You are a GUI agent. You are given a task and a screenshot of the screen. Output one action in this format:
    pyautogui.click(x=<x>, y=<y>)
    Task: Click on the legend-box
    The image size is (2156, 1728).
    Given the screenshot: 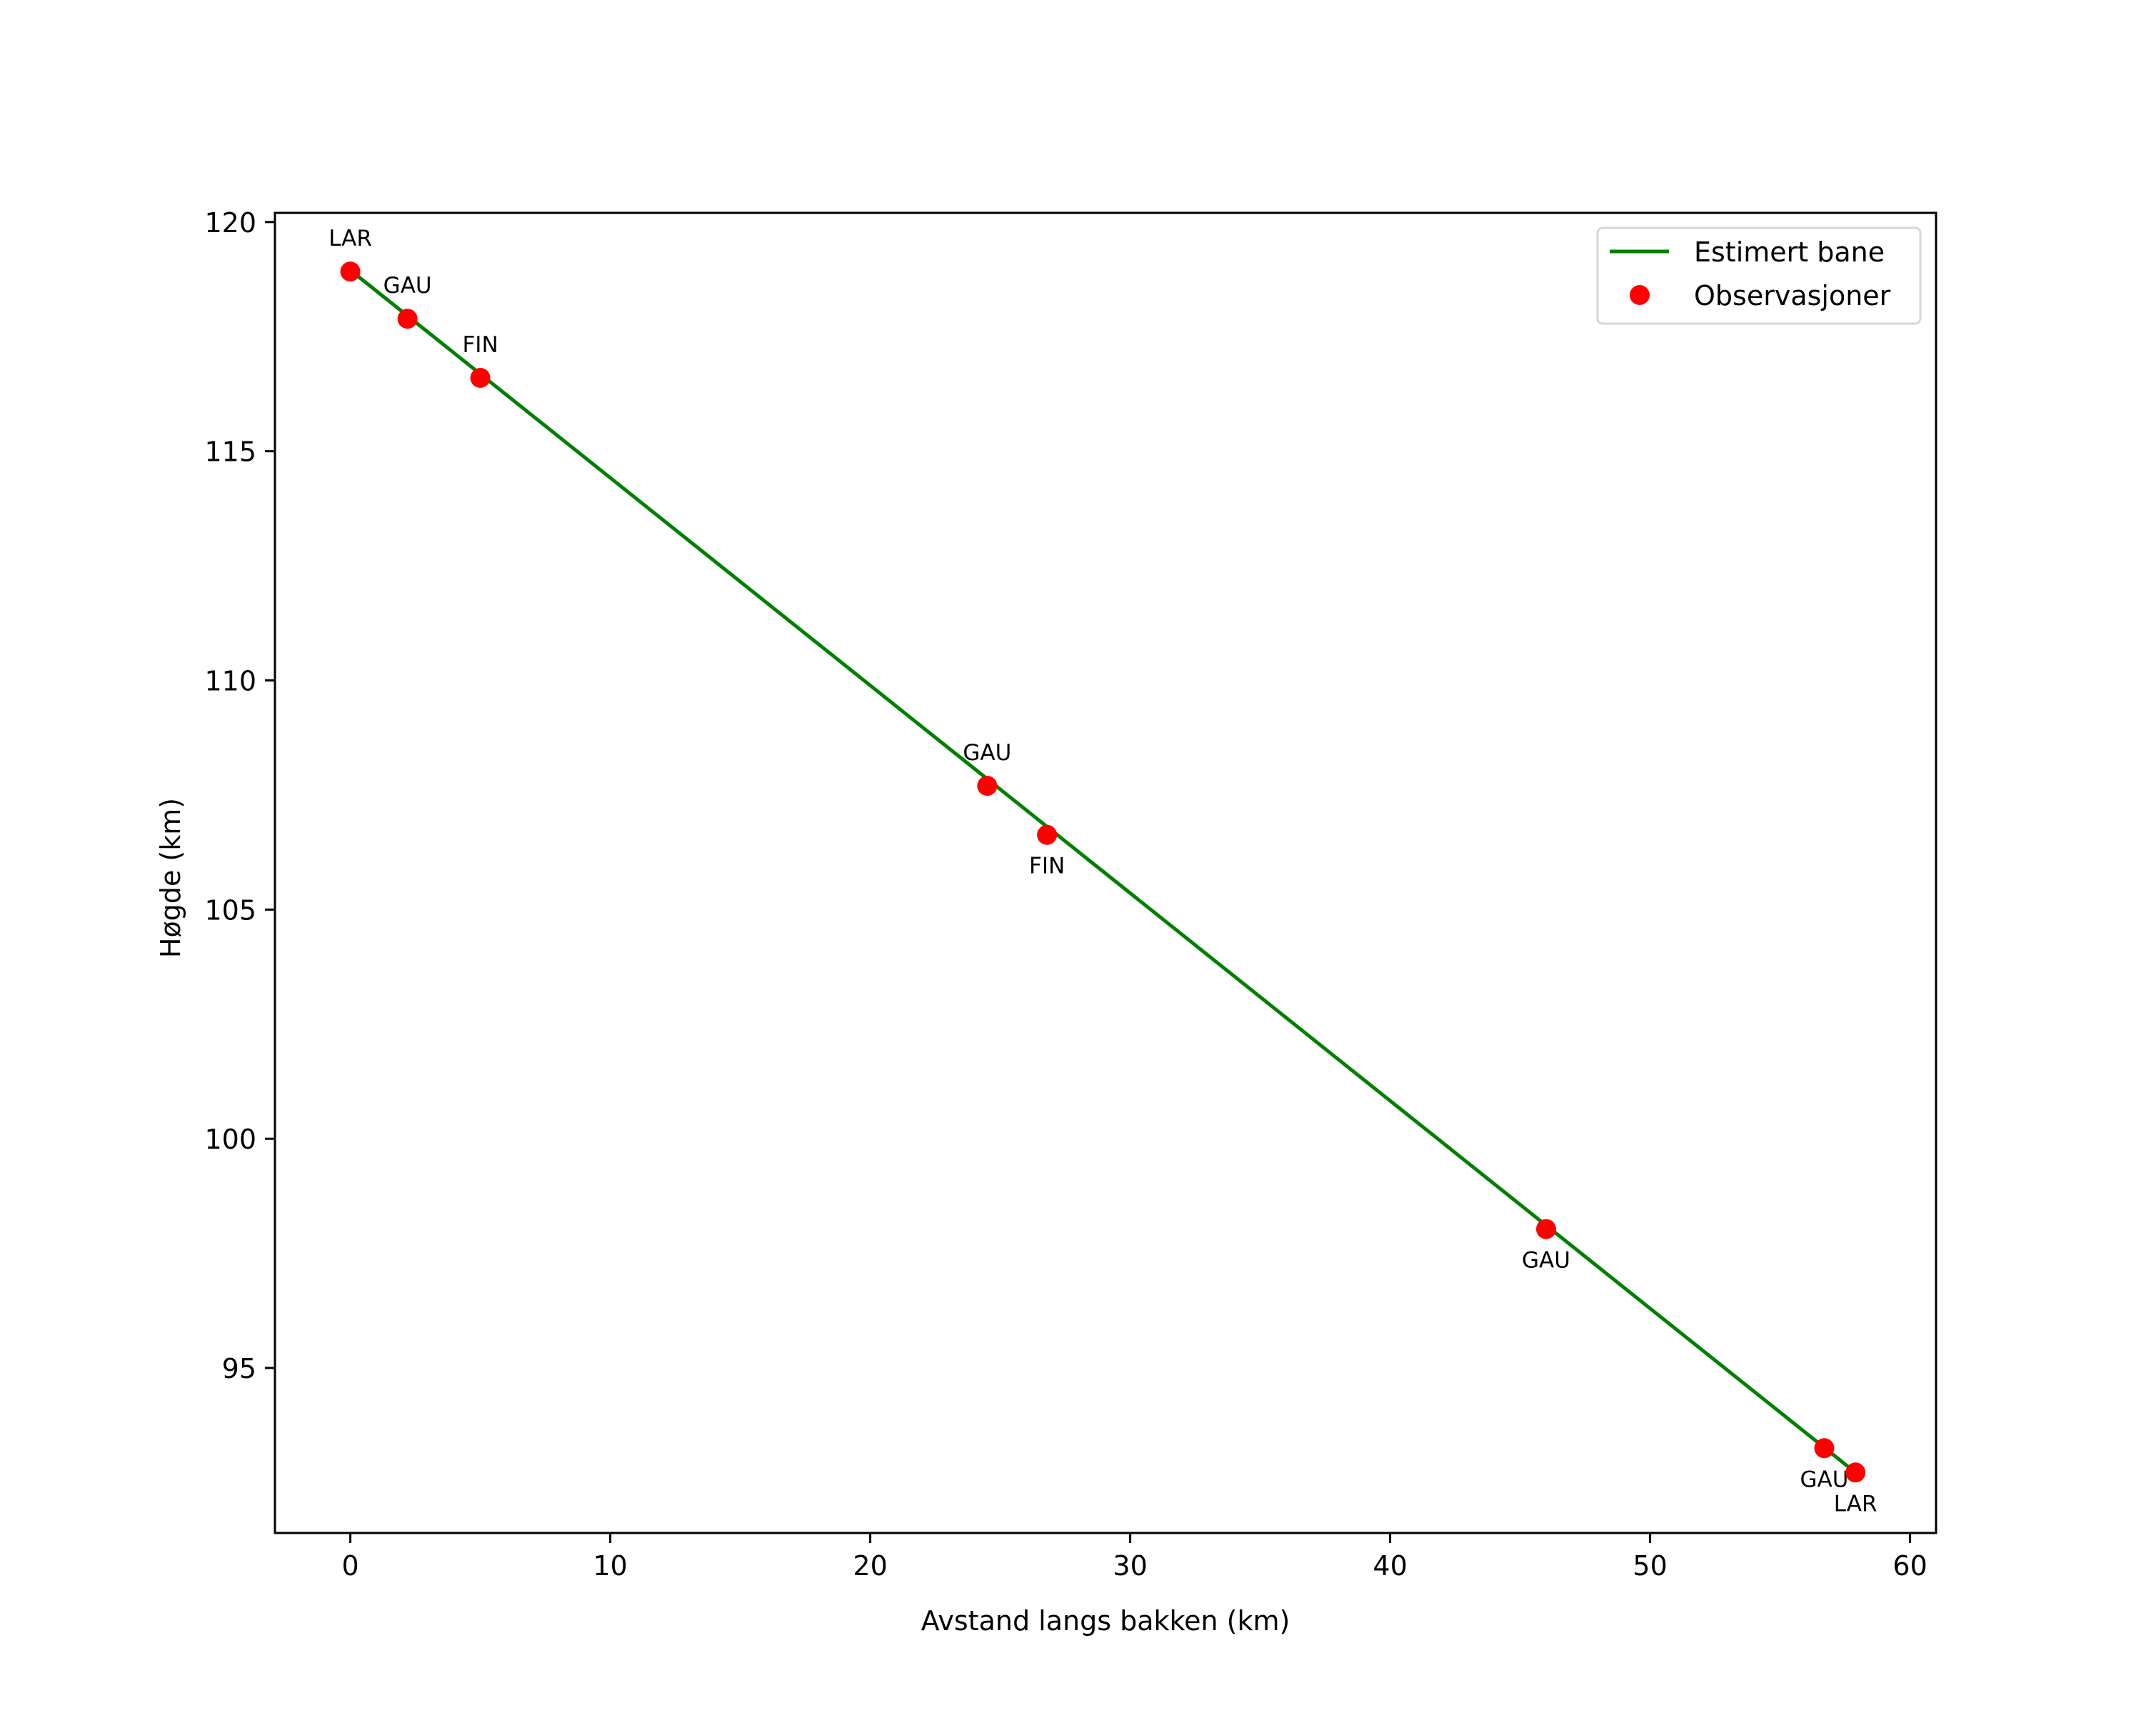 What is the action you would take?
    pyautogui.click(x=1759, y=275)
    